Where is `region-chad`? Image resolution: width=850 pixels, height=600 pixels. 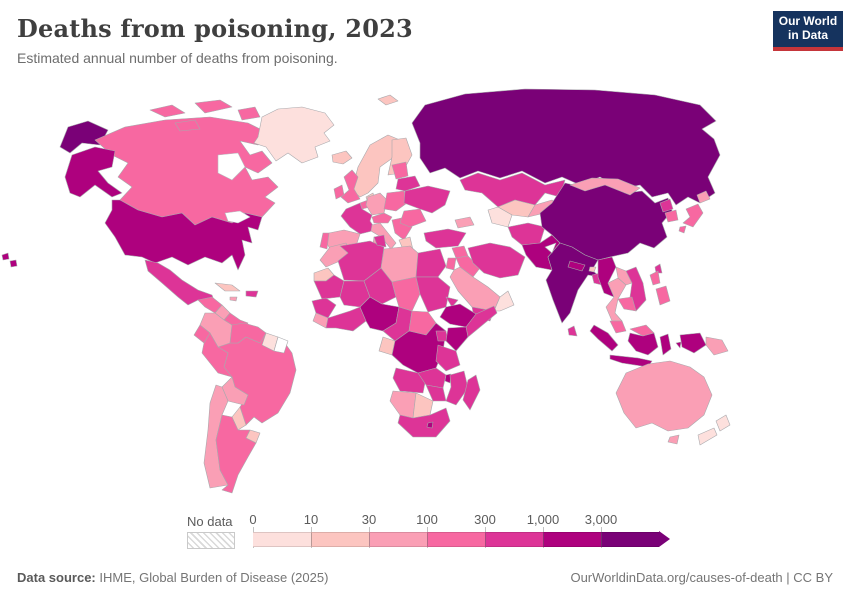
region-chad is located at coordinates (406, 294).